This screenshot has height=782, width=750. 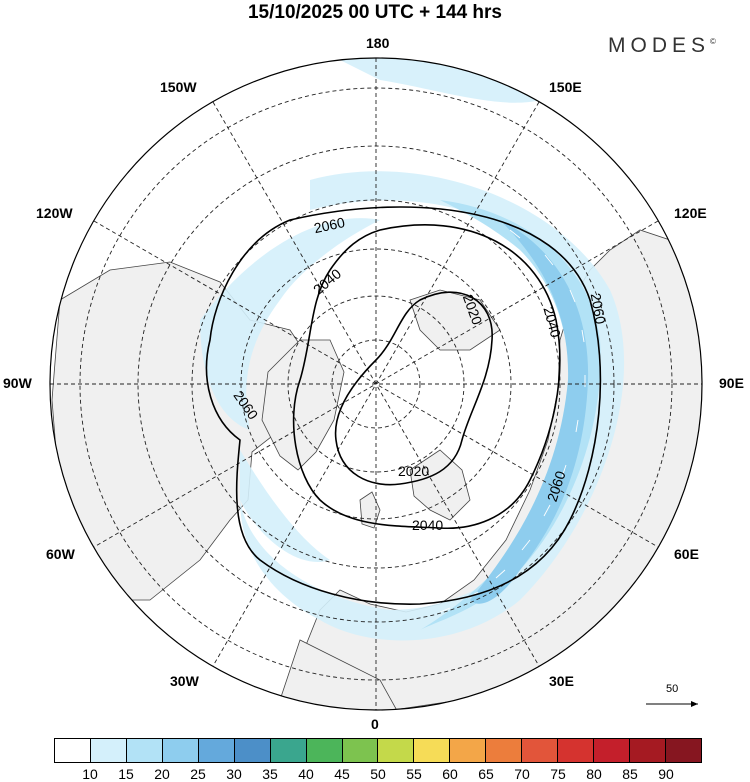 I want to click on land-scandinavia, so click(x=440, y=485).